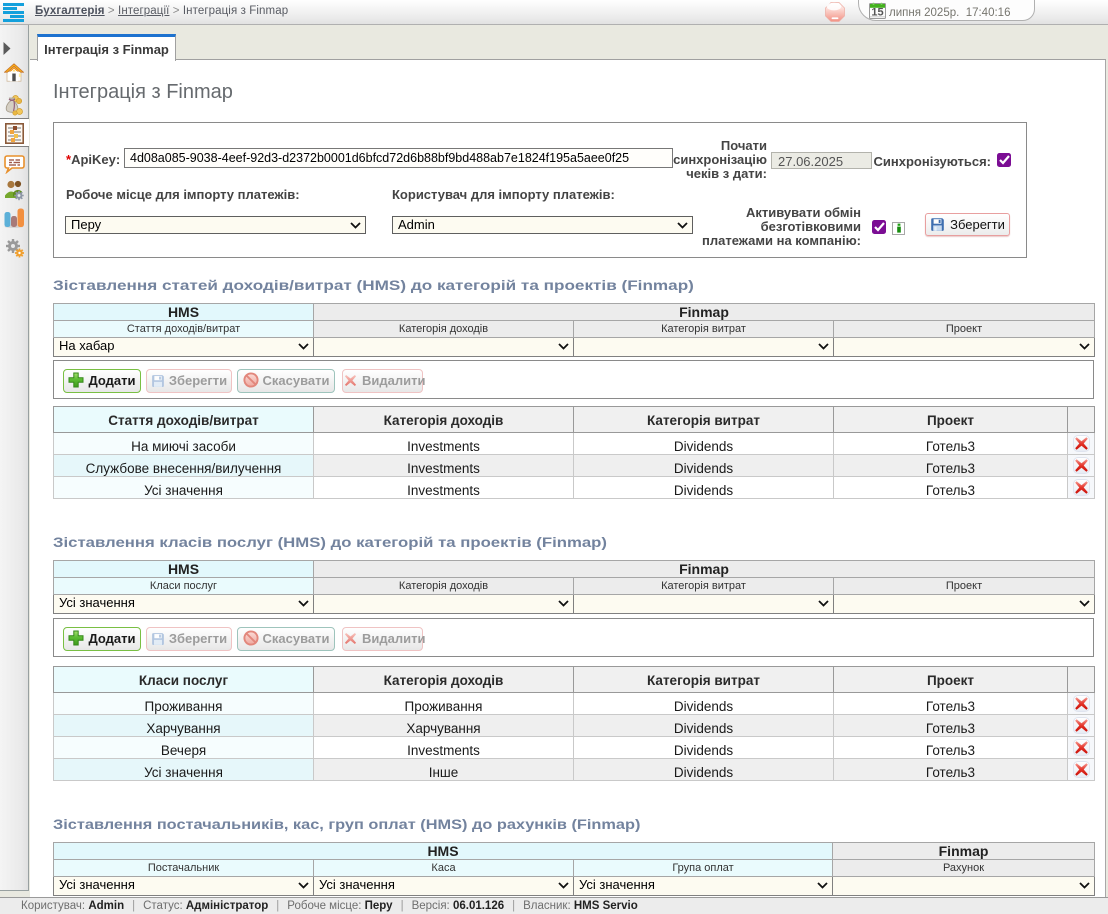 The image size is (1108, 914). Describe the element at coordinates (877, 13) in the screenshot. I see `svg-text: 15` at that location.